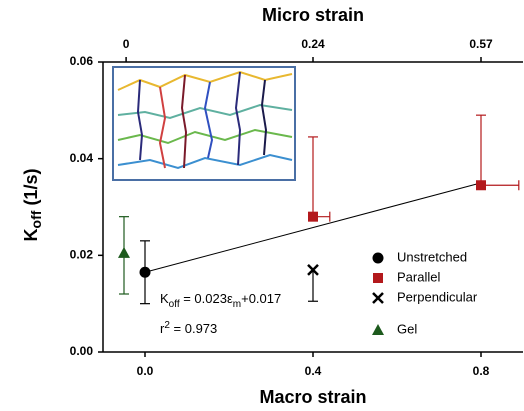 This screenshot has height=411, width=524. Describe the element at coordinates (164, 298) in the screenshot. I see `eq-k: K` at that location.